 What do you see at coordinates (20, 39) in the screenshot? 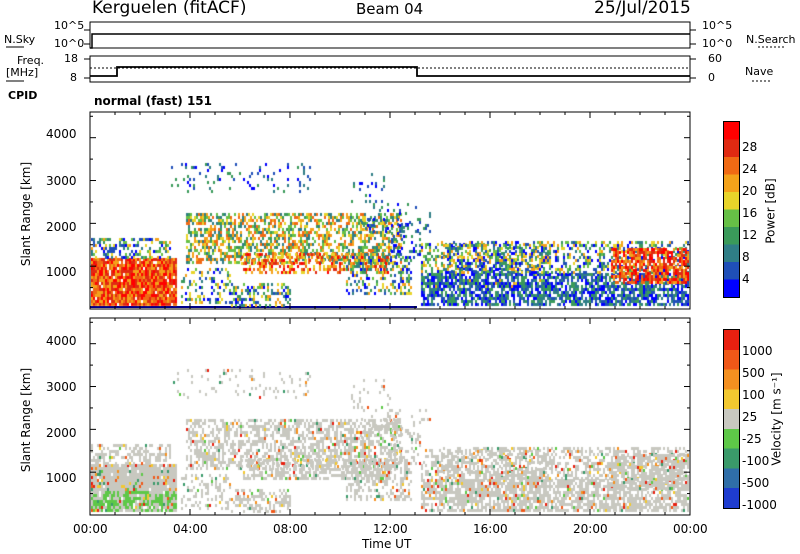
I see `nsky-label: N.Sky` at bounding box center [20, 39].